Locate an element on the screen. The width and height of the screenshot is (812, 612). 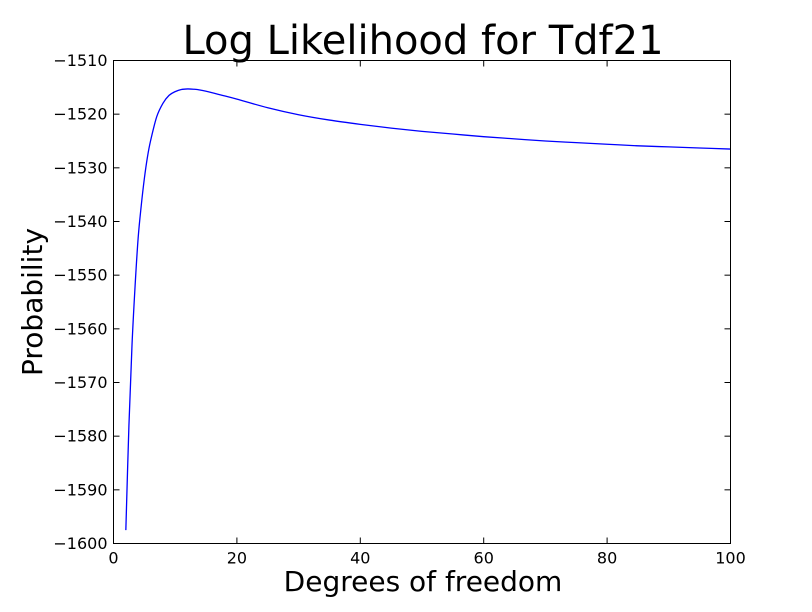
y-tick-label: −1520 is located at coordinates (80, 114).